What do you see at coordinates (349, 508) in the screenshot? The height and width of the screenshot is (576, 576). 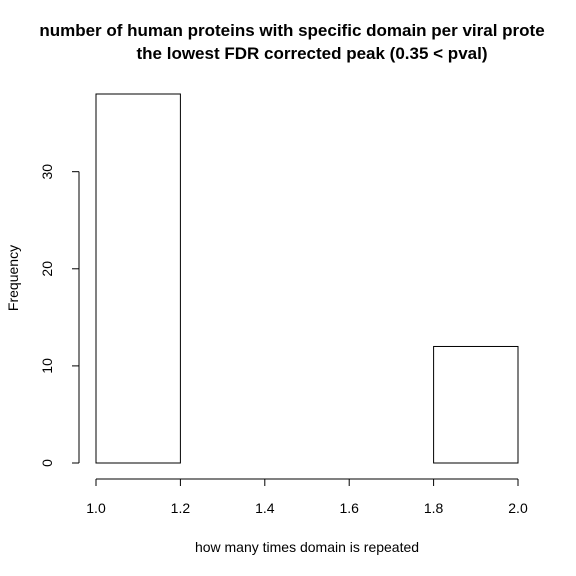 I see `x-tick-label: 1.6` at bounding box center [349, 508].